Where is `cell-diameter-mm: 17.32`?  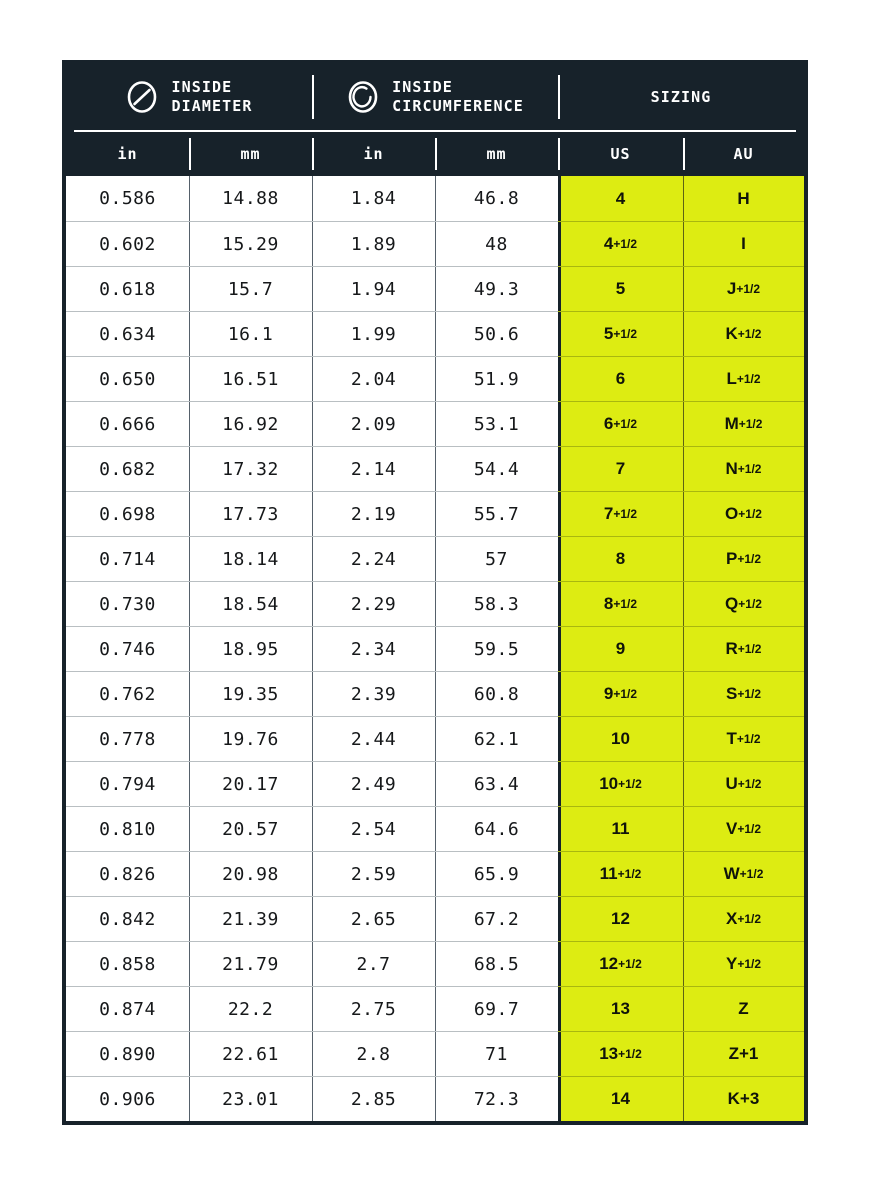
cell-diameter-mm: 17.32 is located at coordinates (250, 468).